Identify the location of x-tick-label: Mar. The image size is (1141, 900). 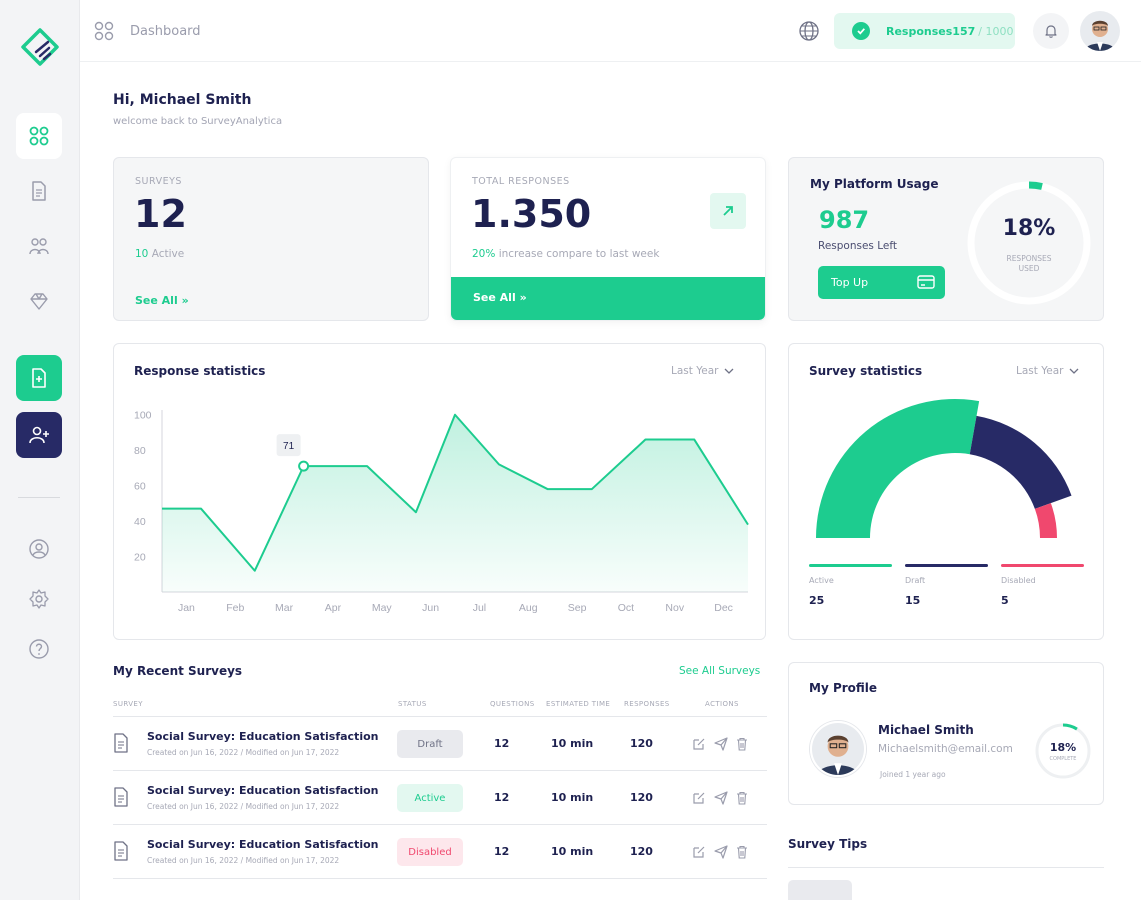
(284, 608).